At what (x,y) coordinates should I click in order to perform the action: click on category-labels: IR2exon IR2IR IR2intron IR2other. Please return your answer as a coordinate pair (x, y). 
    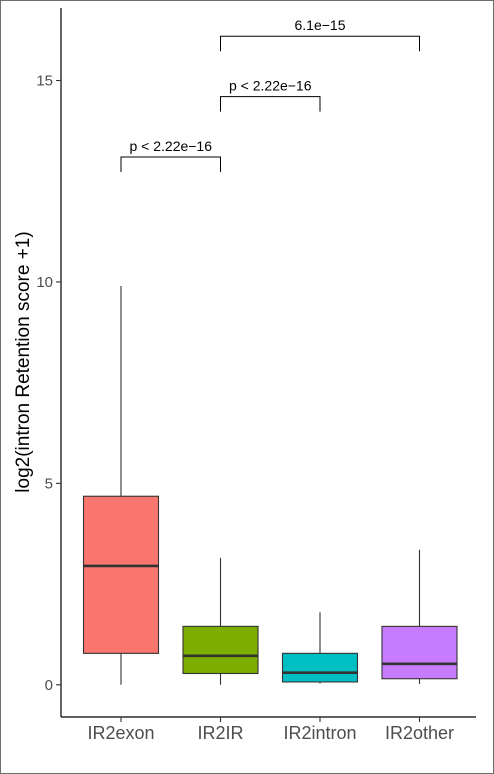
    Looking at the image, I should click on (270, 730).